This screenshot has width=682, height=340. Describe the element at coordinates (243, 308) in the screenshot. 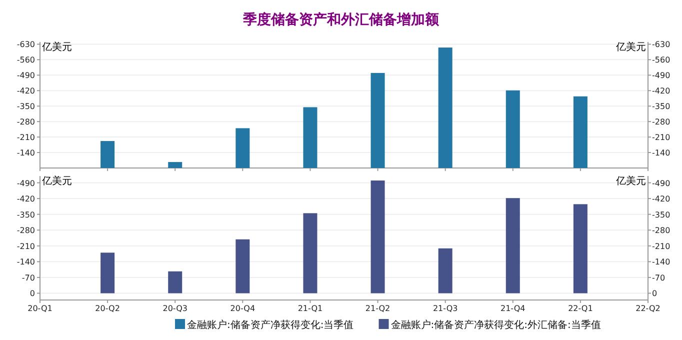

I see `x-tick-label: 20-Q4` at that location.